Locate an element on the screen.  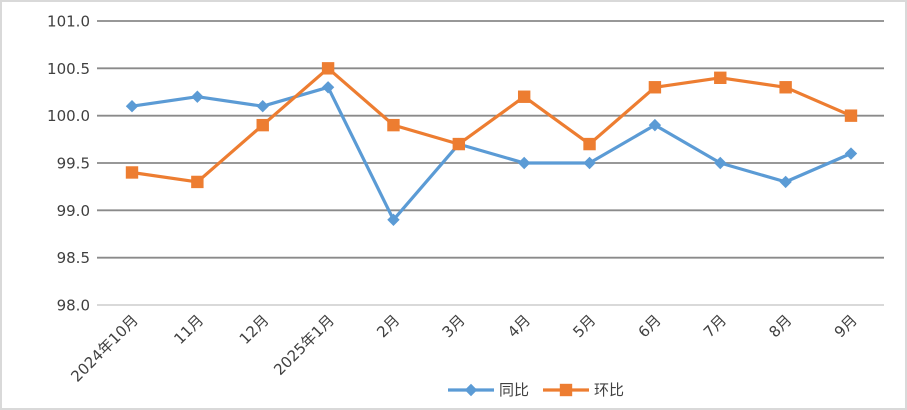
y-tick-label: 99.0 is located at coordinates (73, 211).